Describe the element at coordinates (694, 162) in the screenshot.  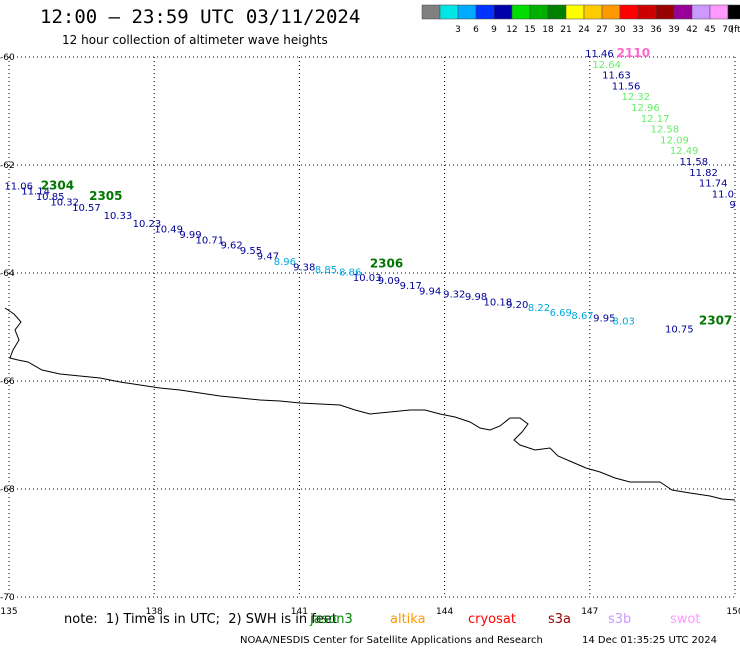
I see `swh-point-label: 11.58` at that location.